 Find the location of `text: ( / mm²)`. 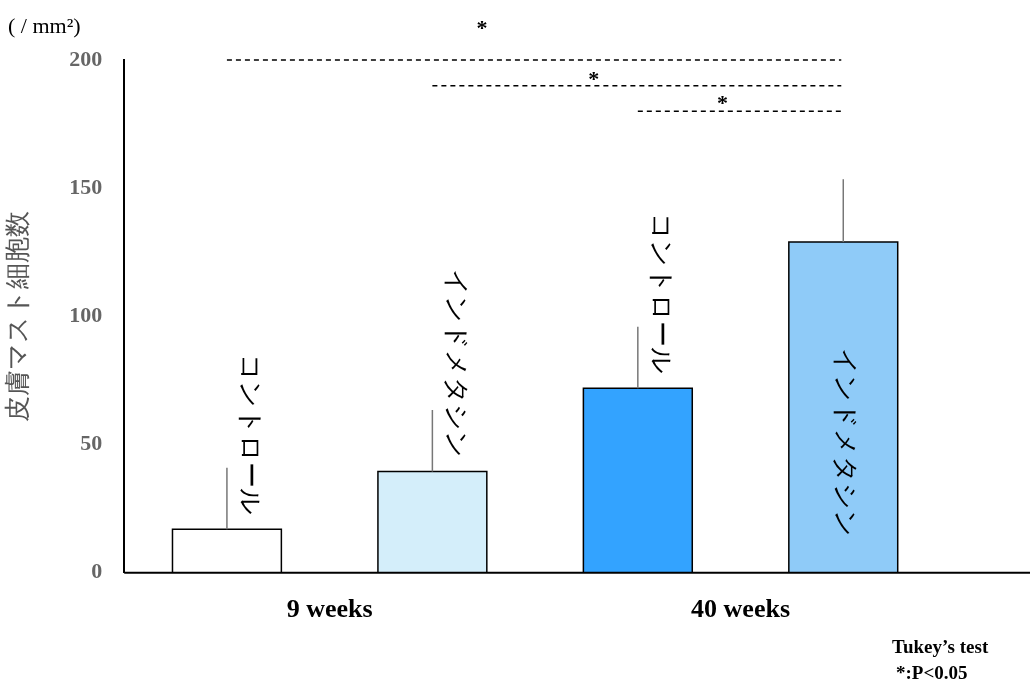

text: ( / mm²) is located at coordinates (44, 25).